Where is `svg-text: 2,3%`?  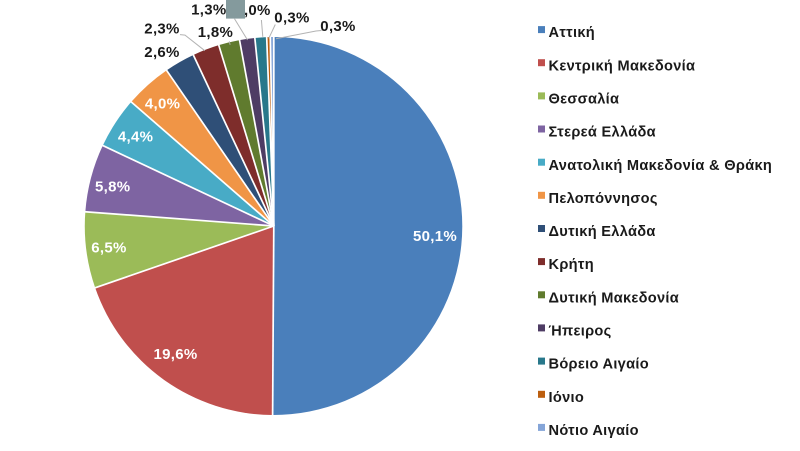
svg-text: 2,3% is located at coordinates (161, 29).